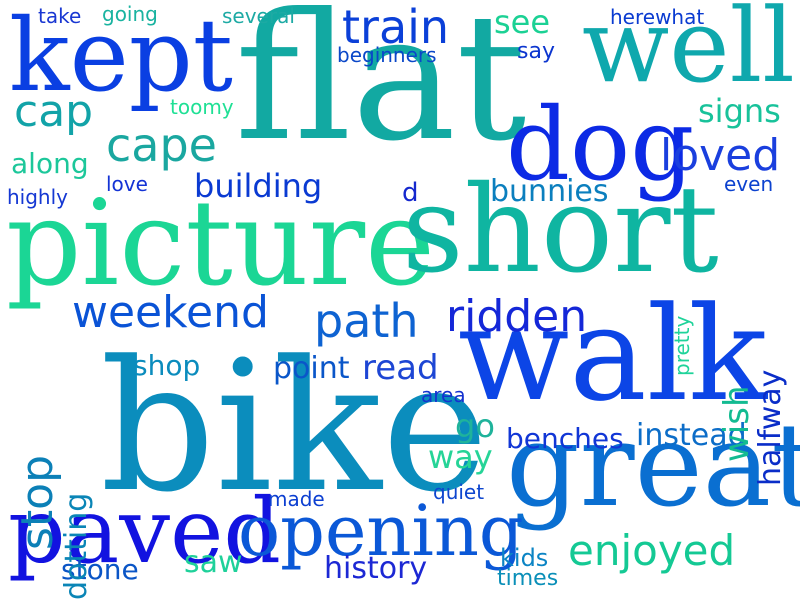  I want to click on word-cape: cape, so click(161, 145).